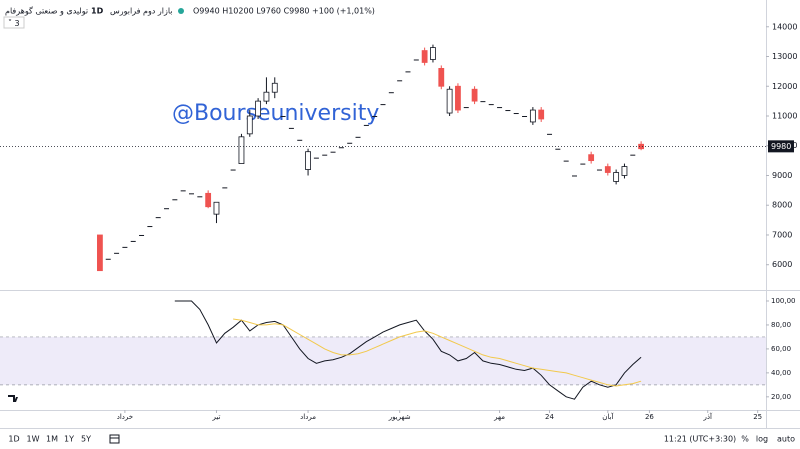  Describe the element at coordinates (707, 416) in the screenshot. I see `x-tick-label: آذر` at that location.